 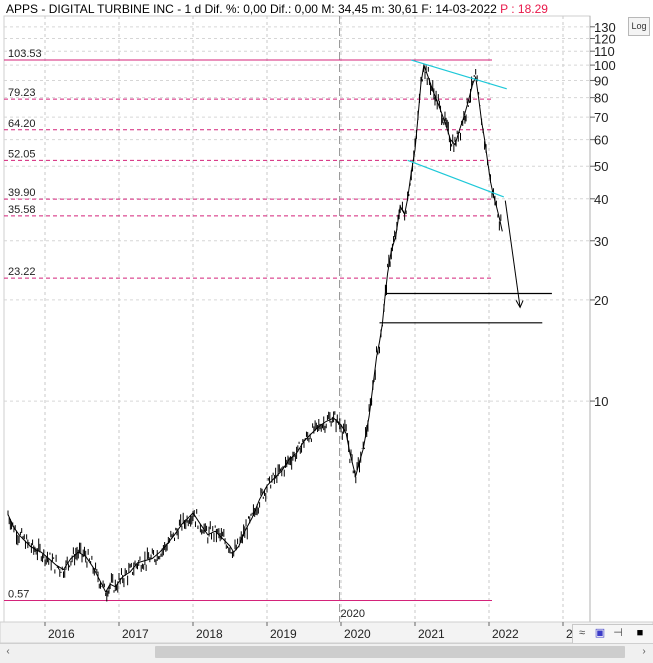 What do you see at coordinates (618, 633) in the screenshot?
I see `pin-icon: ⊣` at bounding box center [618, 633].